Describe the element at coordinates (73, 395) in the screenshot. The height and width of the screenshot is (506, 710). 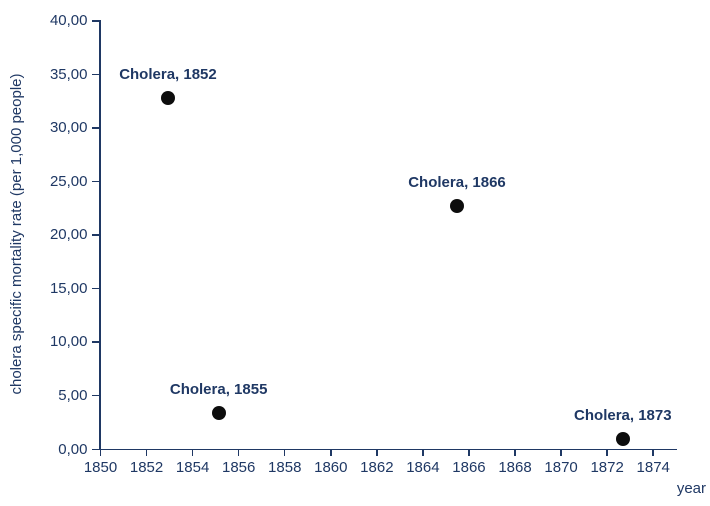
I see `y-tick-label: 5,00` at that location.